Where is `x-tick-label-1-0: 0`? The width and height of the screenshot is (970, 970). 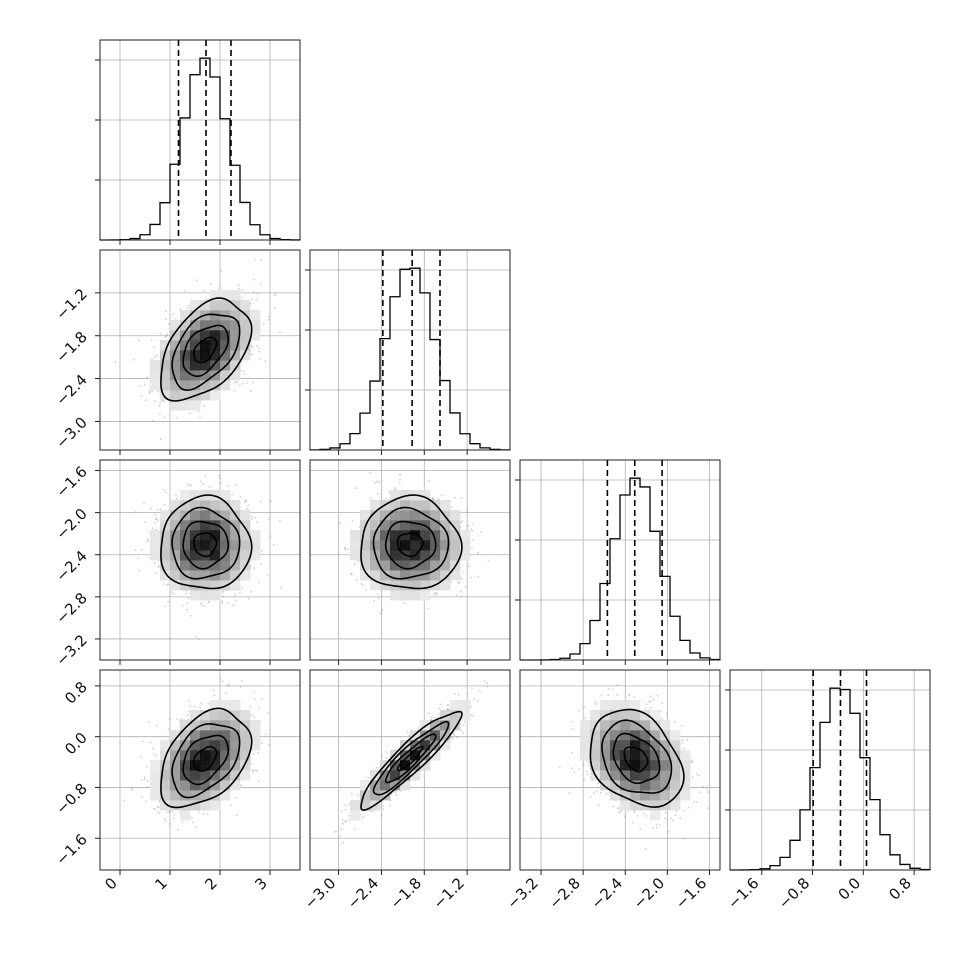 x-tick-label-1-0: 0 is located at coordinates (110, 883).